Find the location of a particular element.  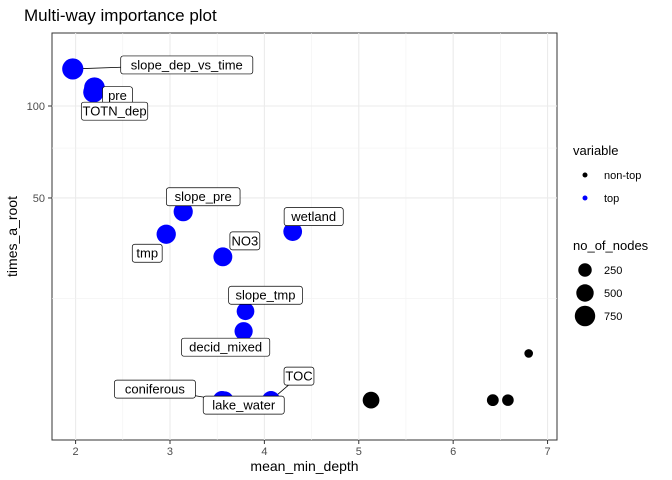

point-label: slope_tmp is located at coordinates (266, 295).